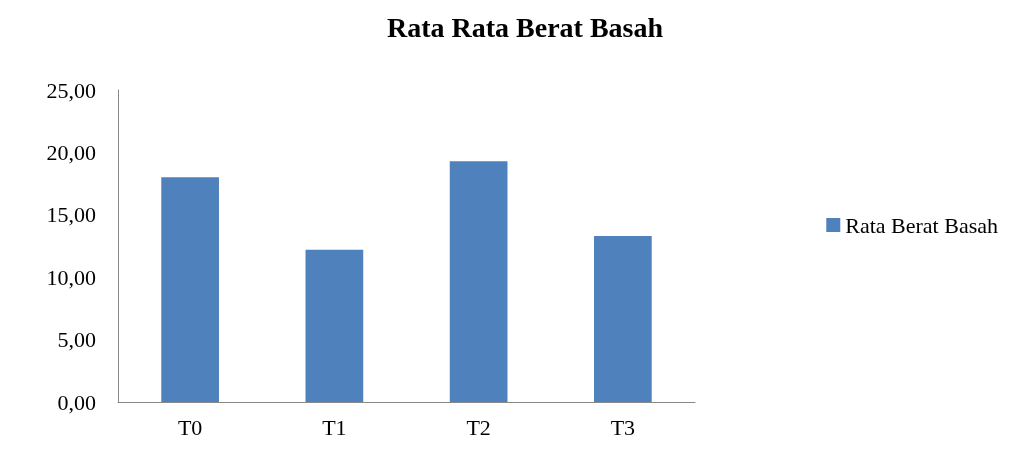  Describe the element at coordinates (478, 427) in the screenshot. I see `x-tick-label: T2` at that location.